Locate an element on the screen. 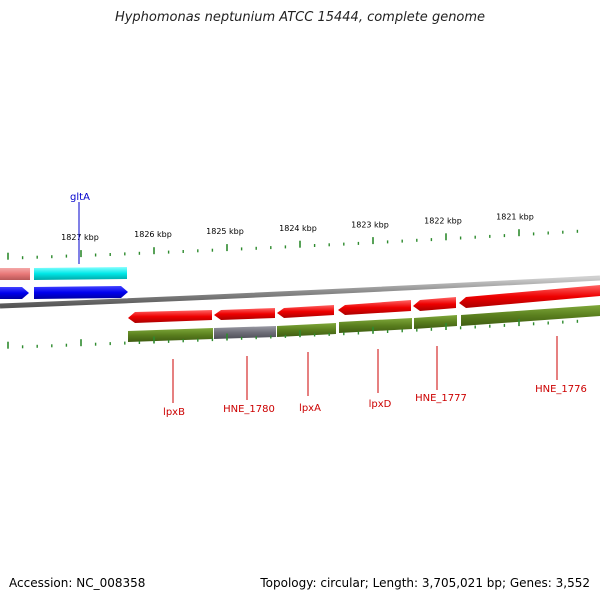 The height and width of the screenshot is (600, 600). scale-label: 1825 kbp is located at coordinates (225, 231).